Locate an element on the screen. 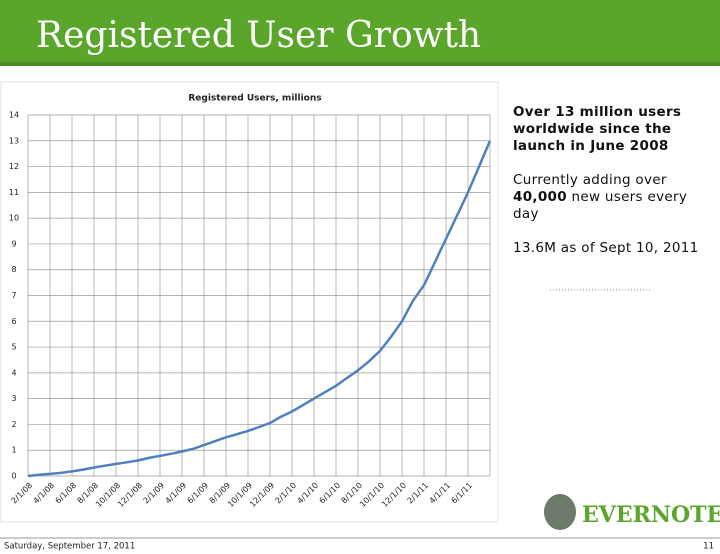 The width and height of the screenshot is (720, 554). y-tick-label: 1 is located at coordinates (13, 450).